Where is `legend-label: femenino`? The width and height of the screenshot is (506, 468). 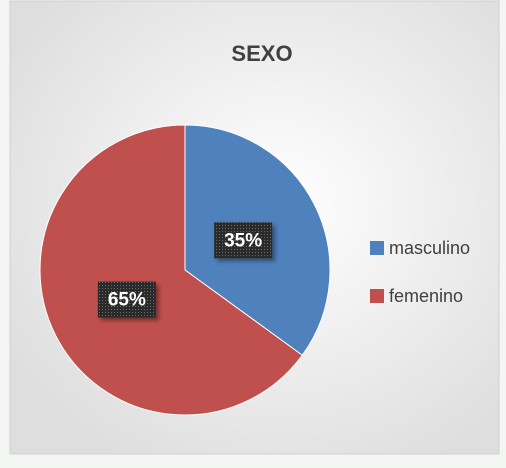
legend-label: femenino is located at coordinates (426, 296).